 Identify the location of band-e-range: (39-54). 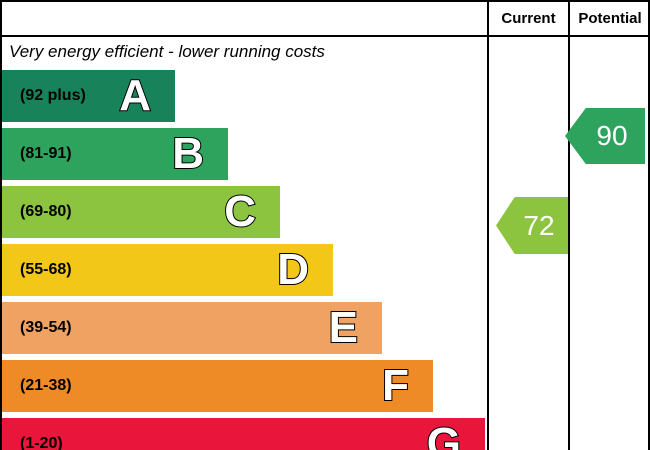
(46, 327).